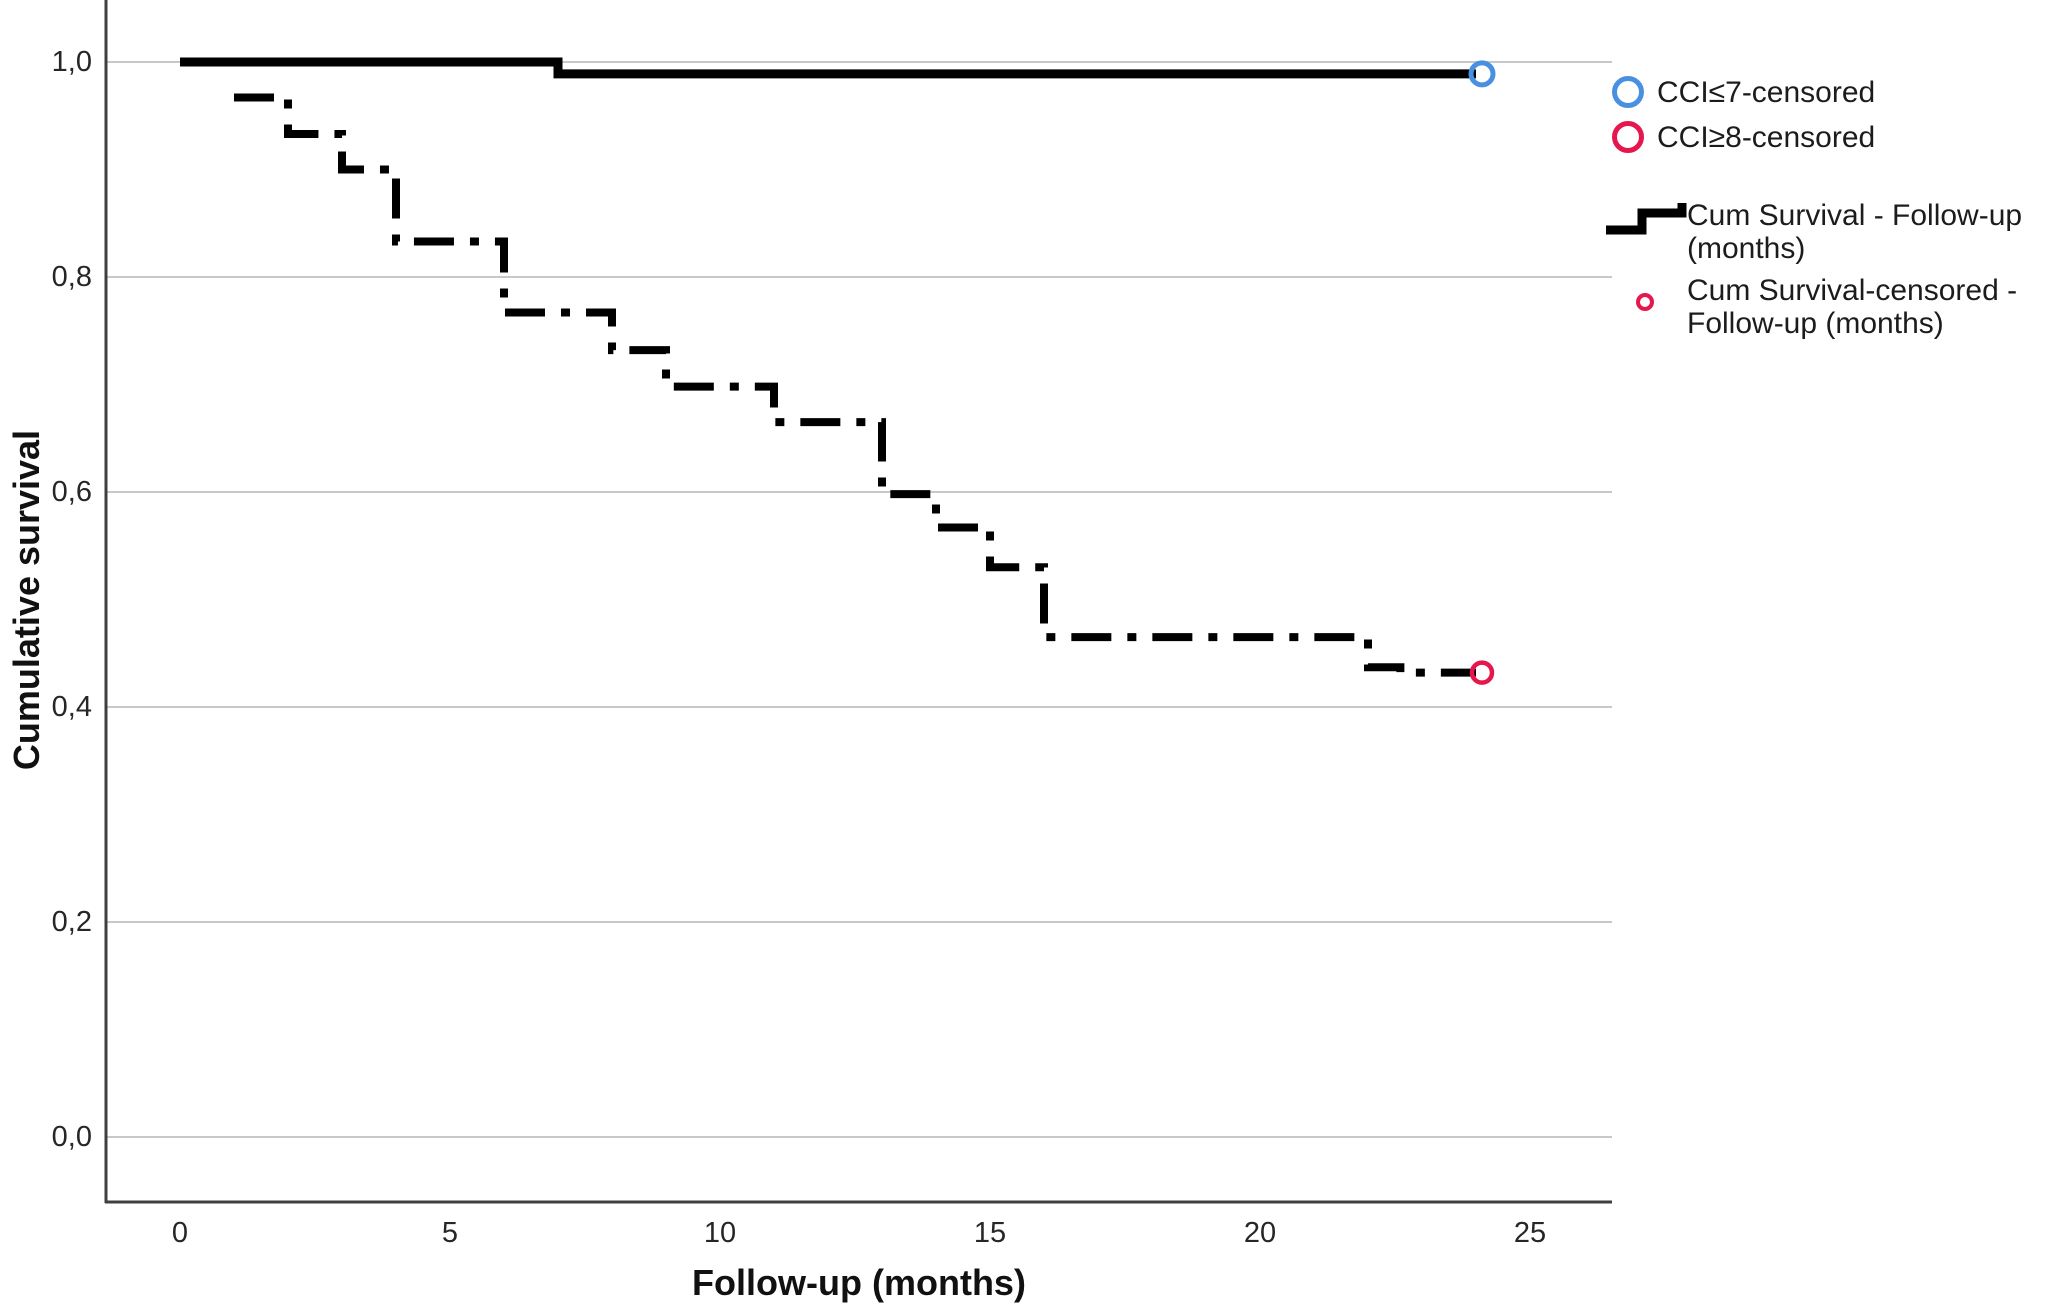 The image size is (2050, 1313). I want to click on y-tick-label: 0,6, so click(71, 492).